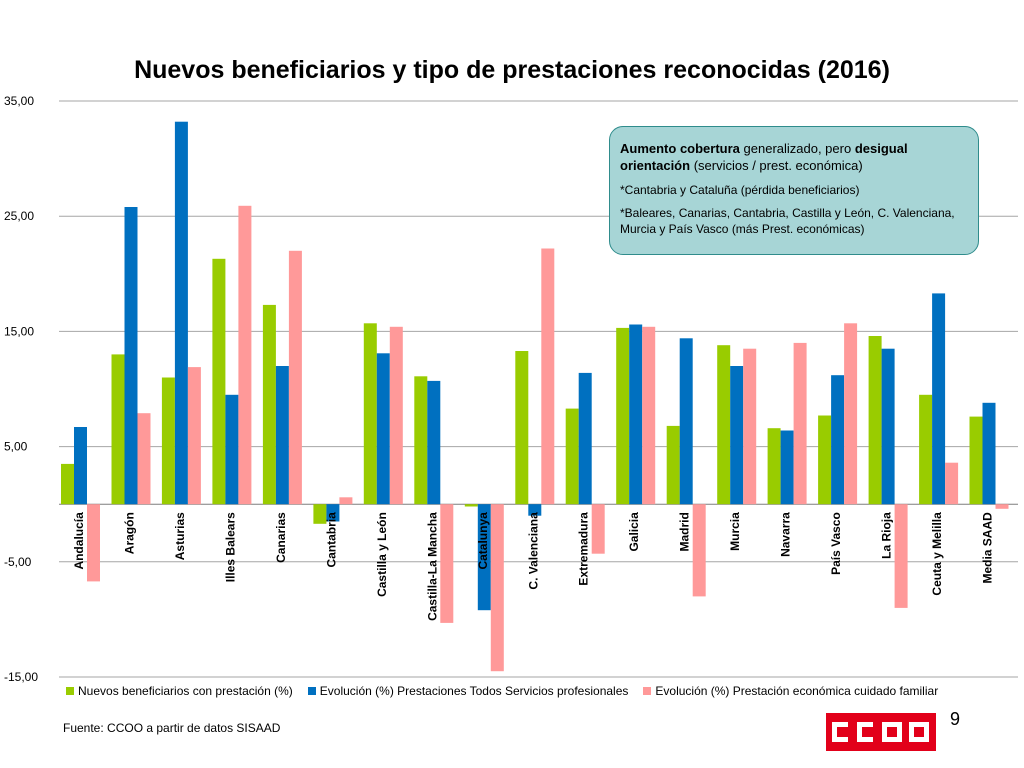 This screenshot has width=1024, height=768. Describe the element at coordinates (432, 566) in the screenshot. I see `x-category-label: Castilla-La Mancha` at that location.